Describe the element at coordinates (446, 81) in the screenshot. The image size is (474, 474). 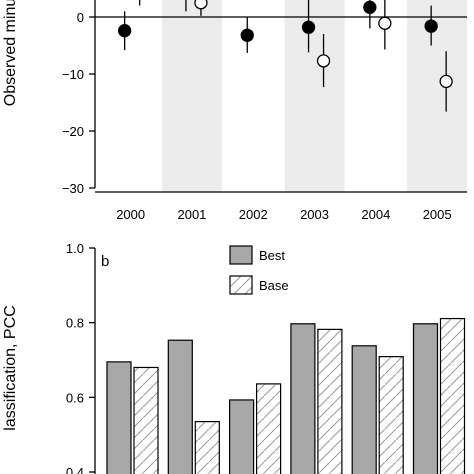
I see `point-open-2005` at that location.